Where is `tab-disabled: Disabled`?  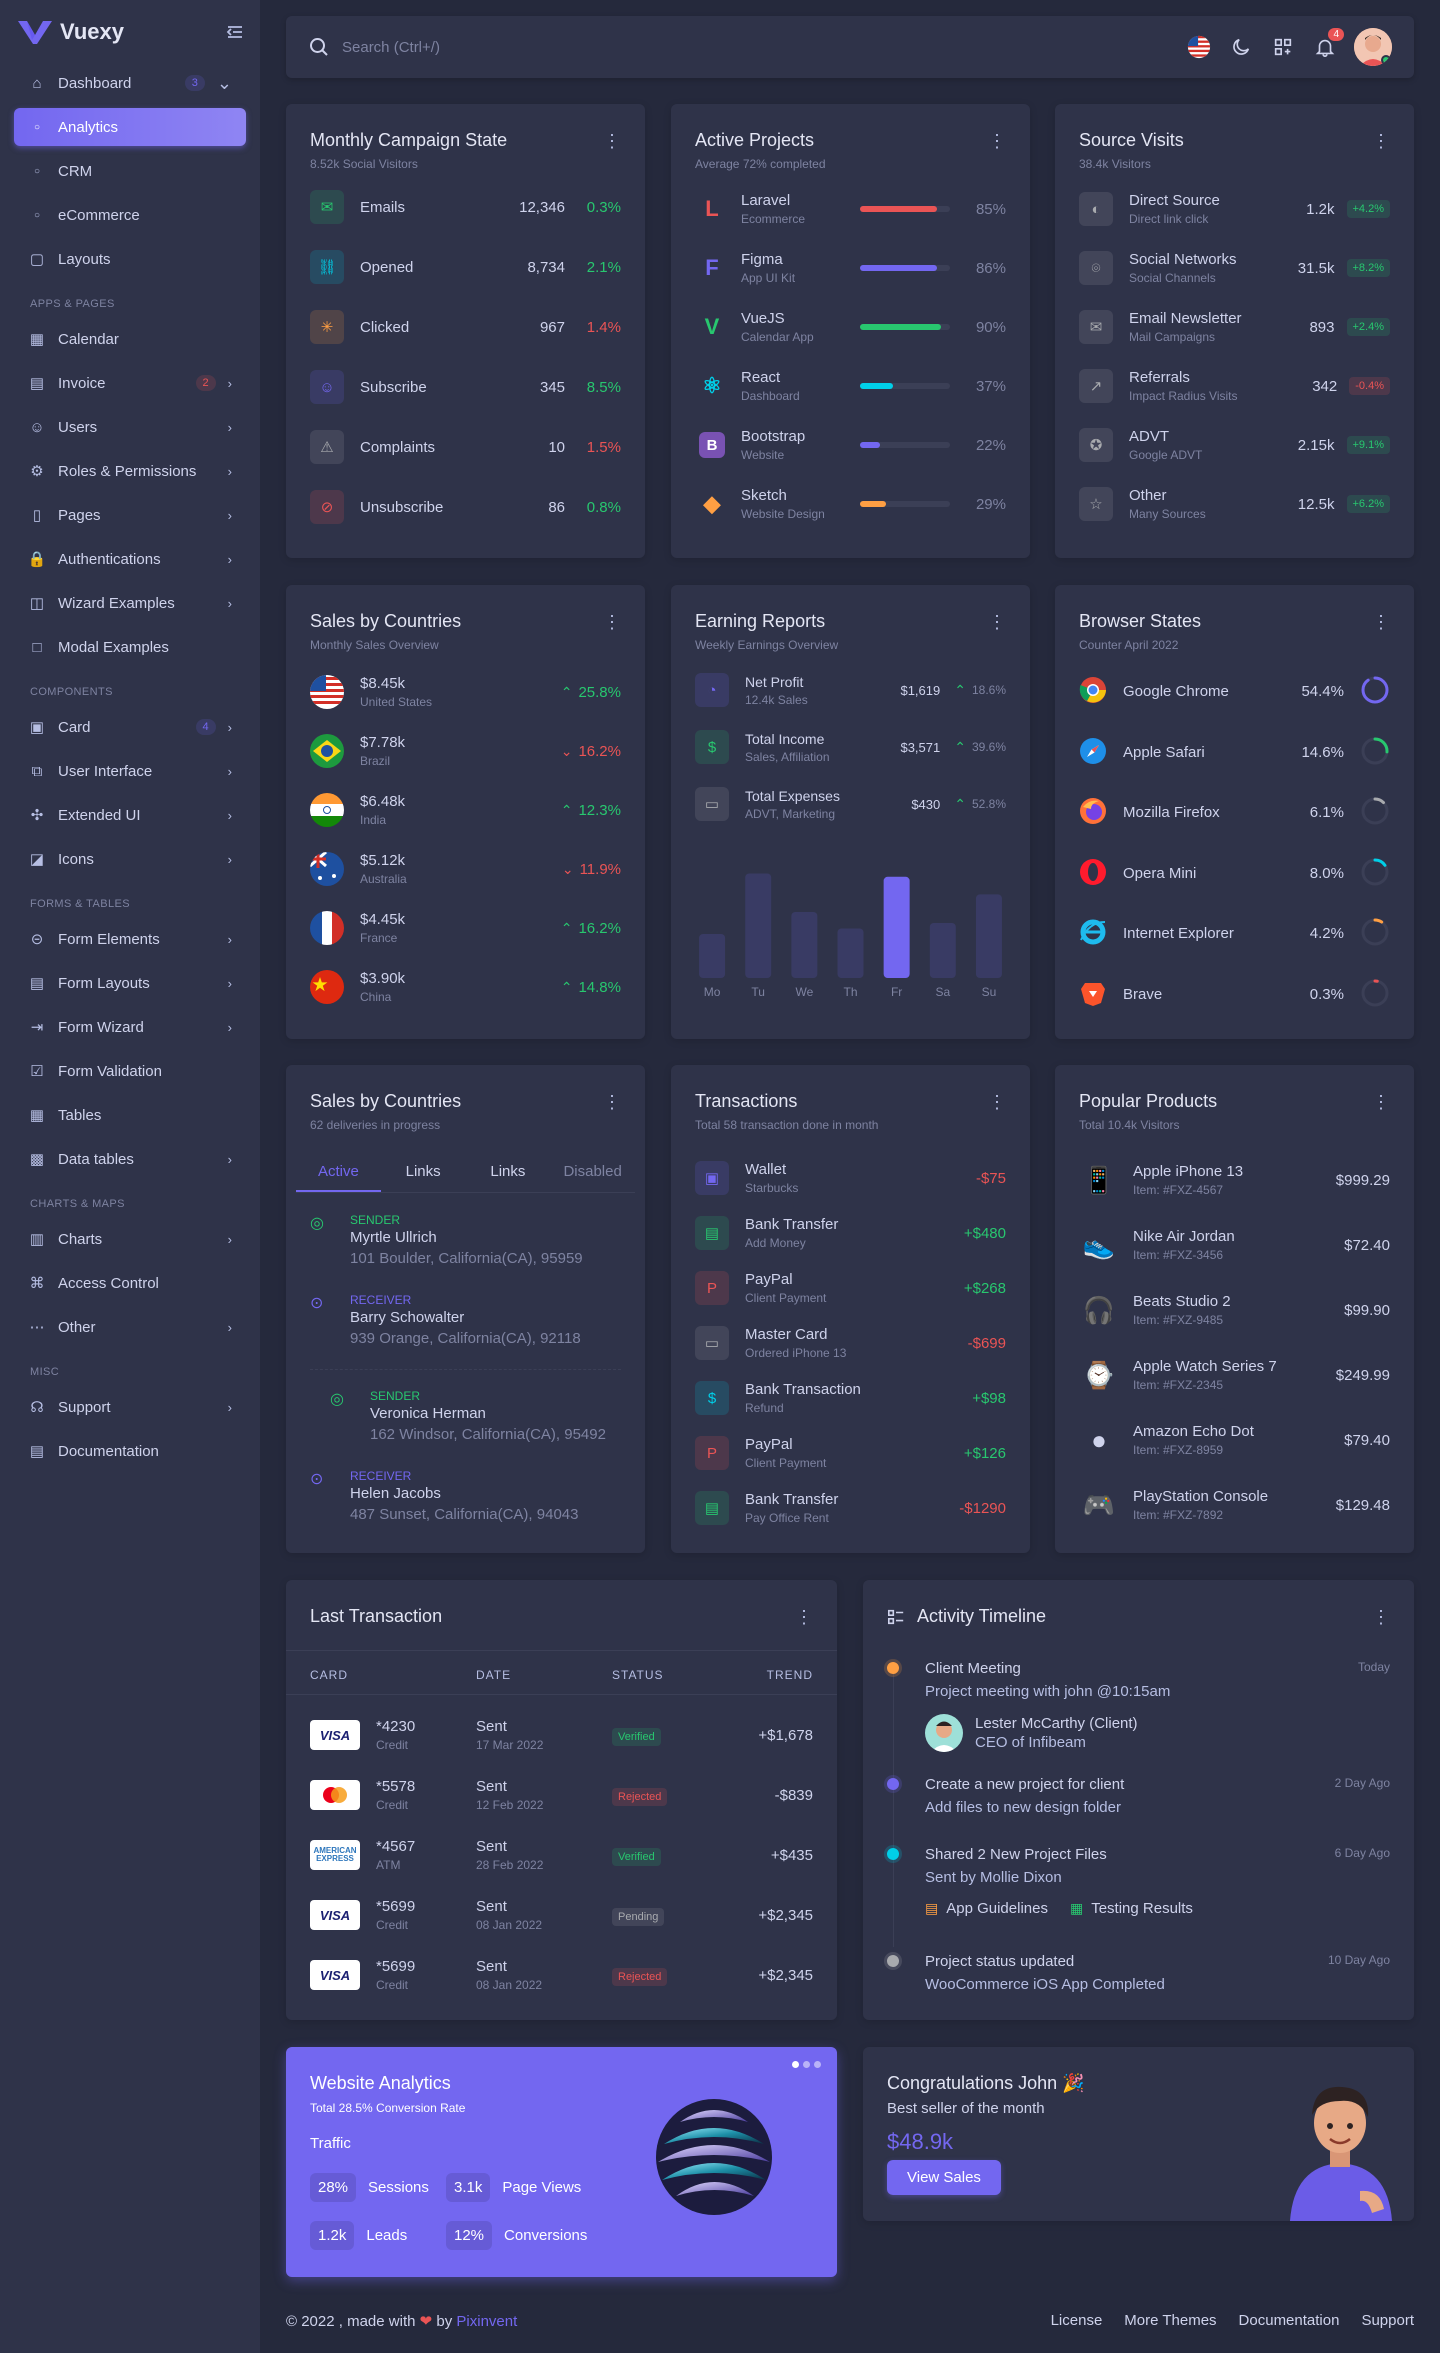 tab-disabled: Disabled is located at coordinates (592, 1171).